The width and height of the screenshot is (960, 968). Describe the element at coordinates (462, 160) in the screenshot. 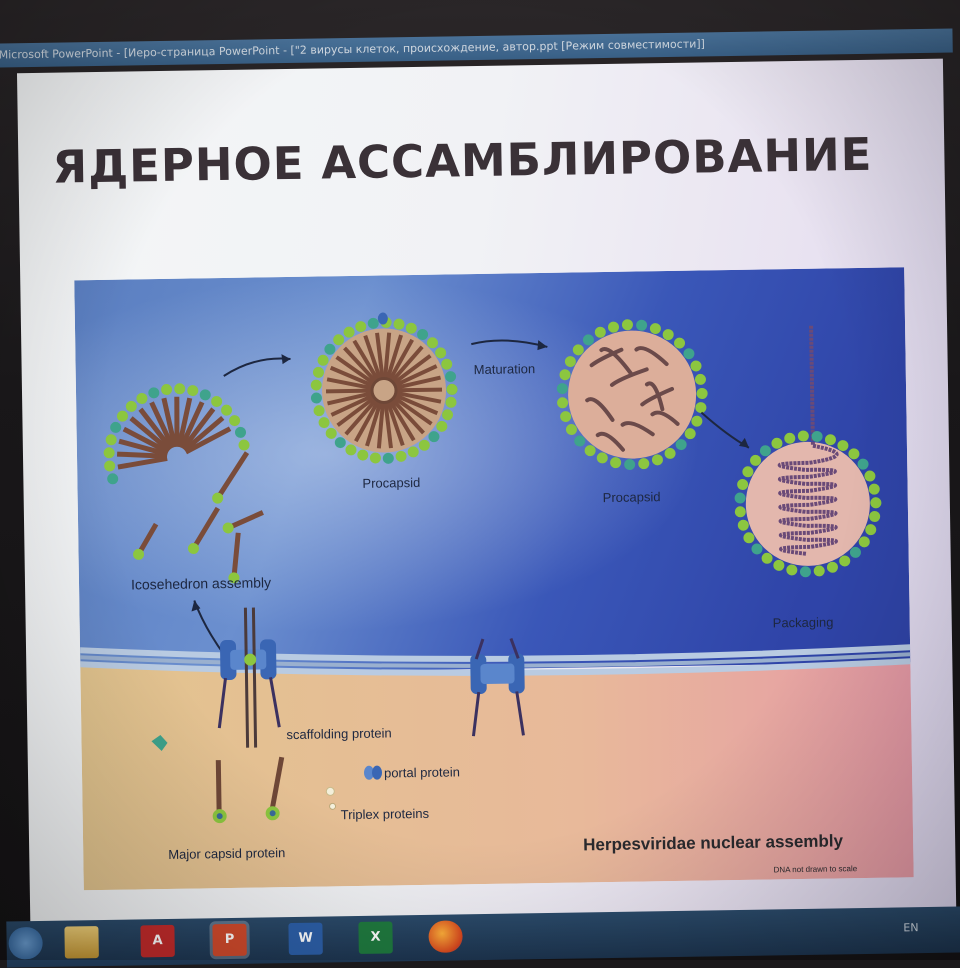

I see `slide-title: ЯДЕРНОЕ АССАМБЛИРОВАНИЕ` at that location.